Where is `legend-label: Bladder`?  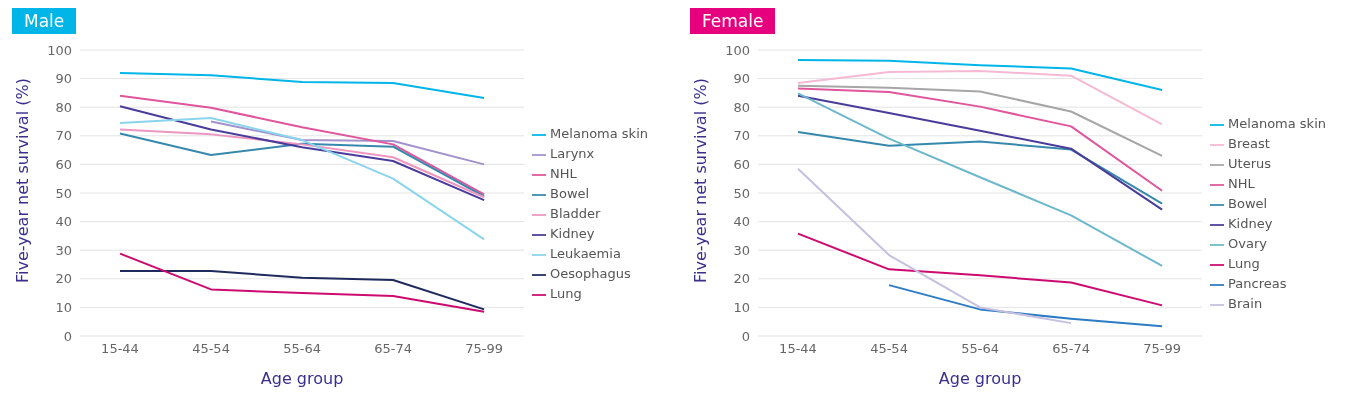 legend-label: Bladder is located at coordinates (575, 213).